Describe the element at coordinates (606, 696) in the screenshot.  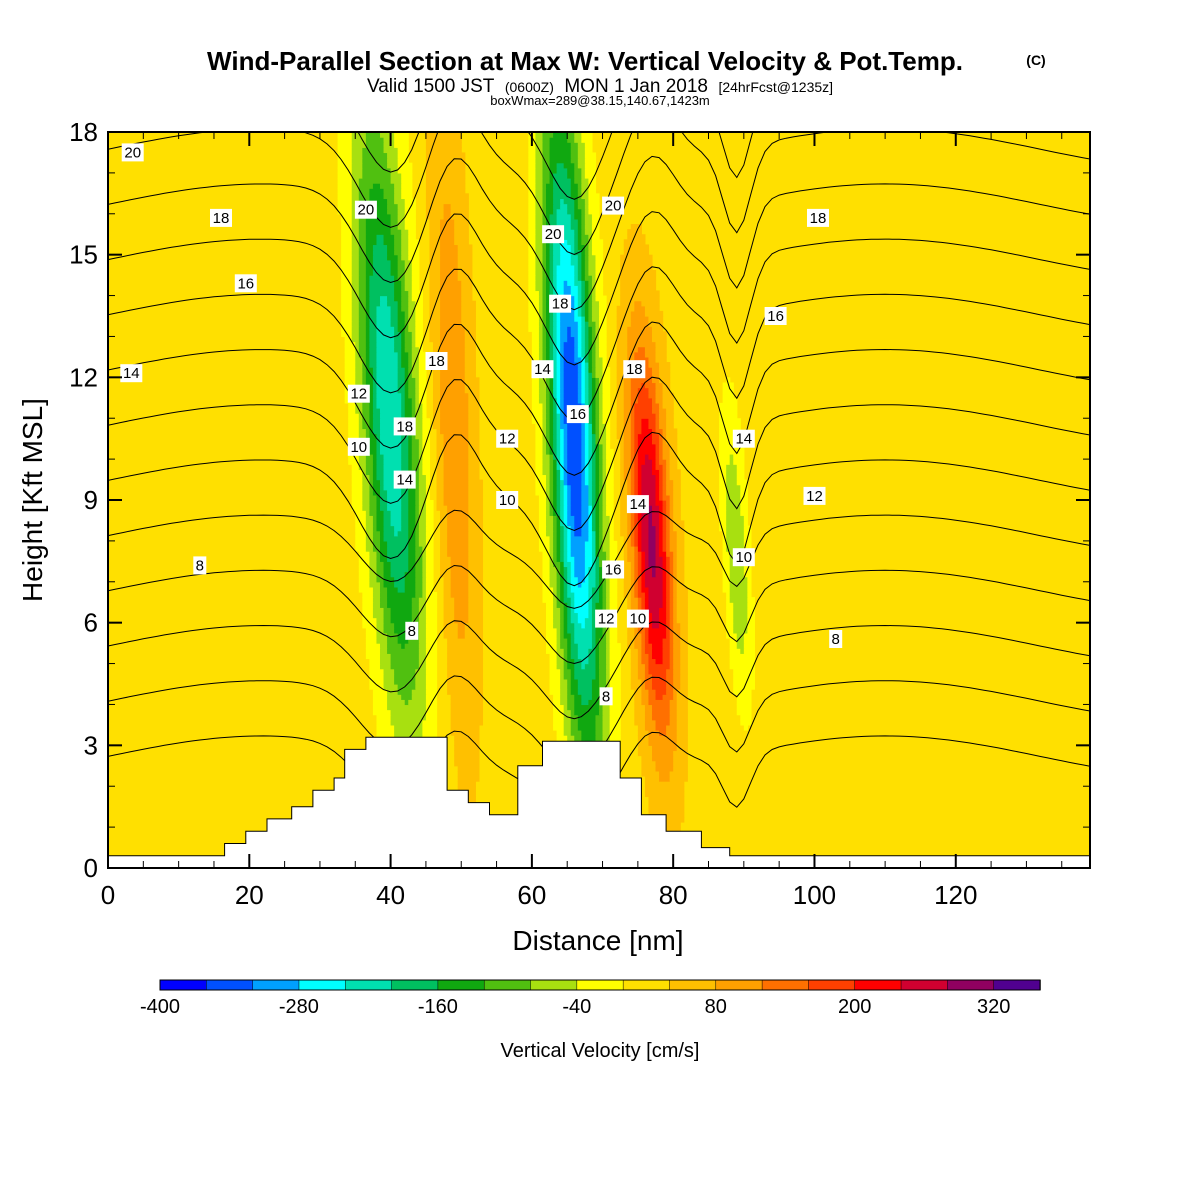
I see `contour-label: 8` at that location.